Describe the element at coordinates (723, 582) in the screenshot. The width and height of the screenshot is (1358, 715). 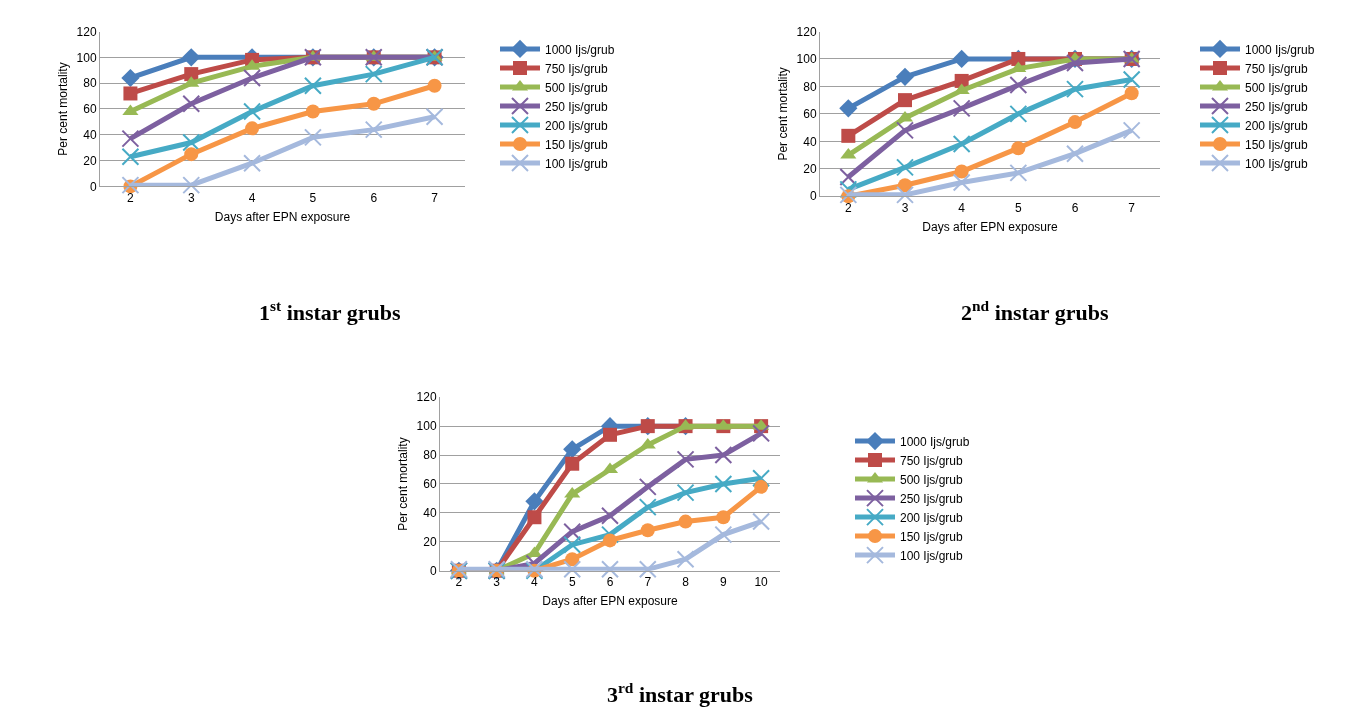
I see `x-tick-label: 9` at that location.